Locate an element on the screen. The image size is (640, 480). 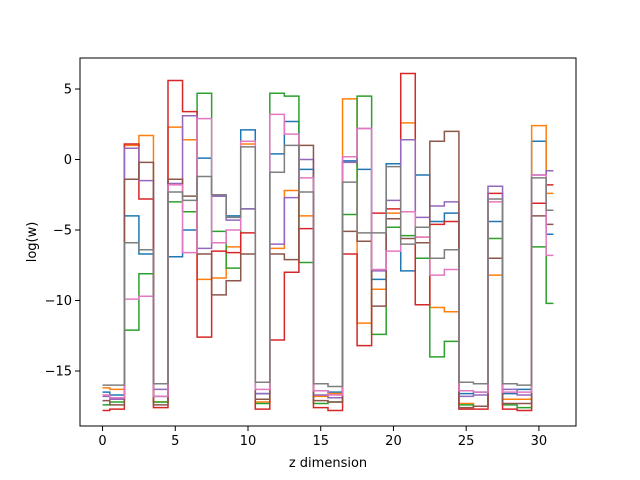
x-axis-label: z dimension is located at coordinates (328, 463).